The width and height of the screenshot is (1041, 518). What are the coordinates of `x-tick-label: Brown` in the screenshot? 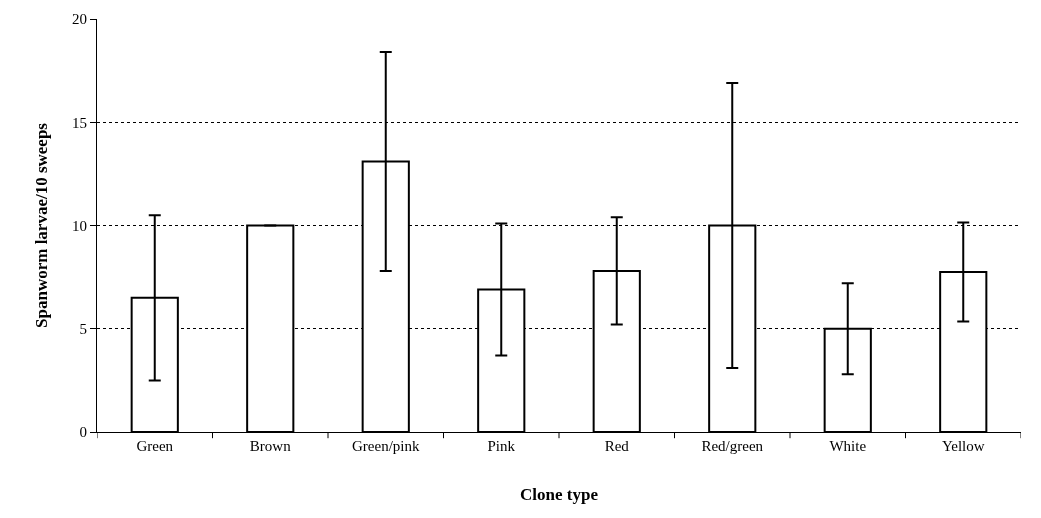 It's located at (270, 446).